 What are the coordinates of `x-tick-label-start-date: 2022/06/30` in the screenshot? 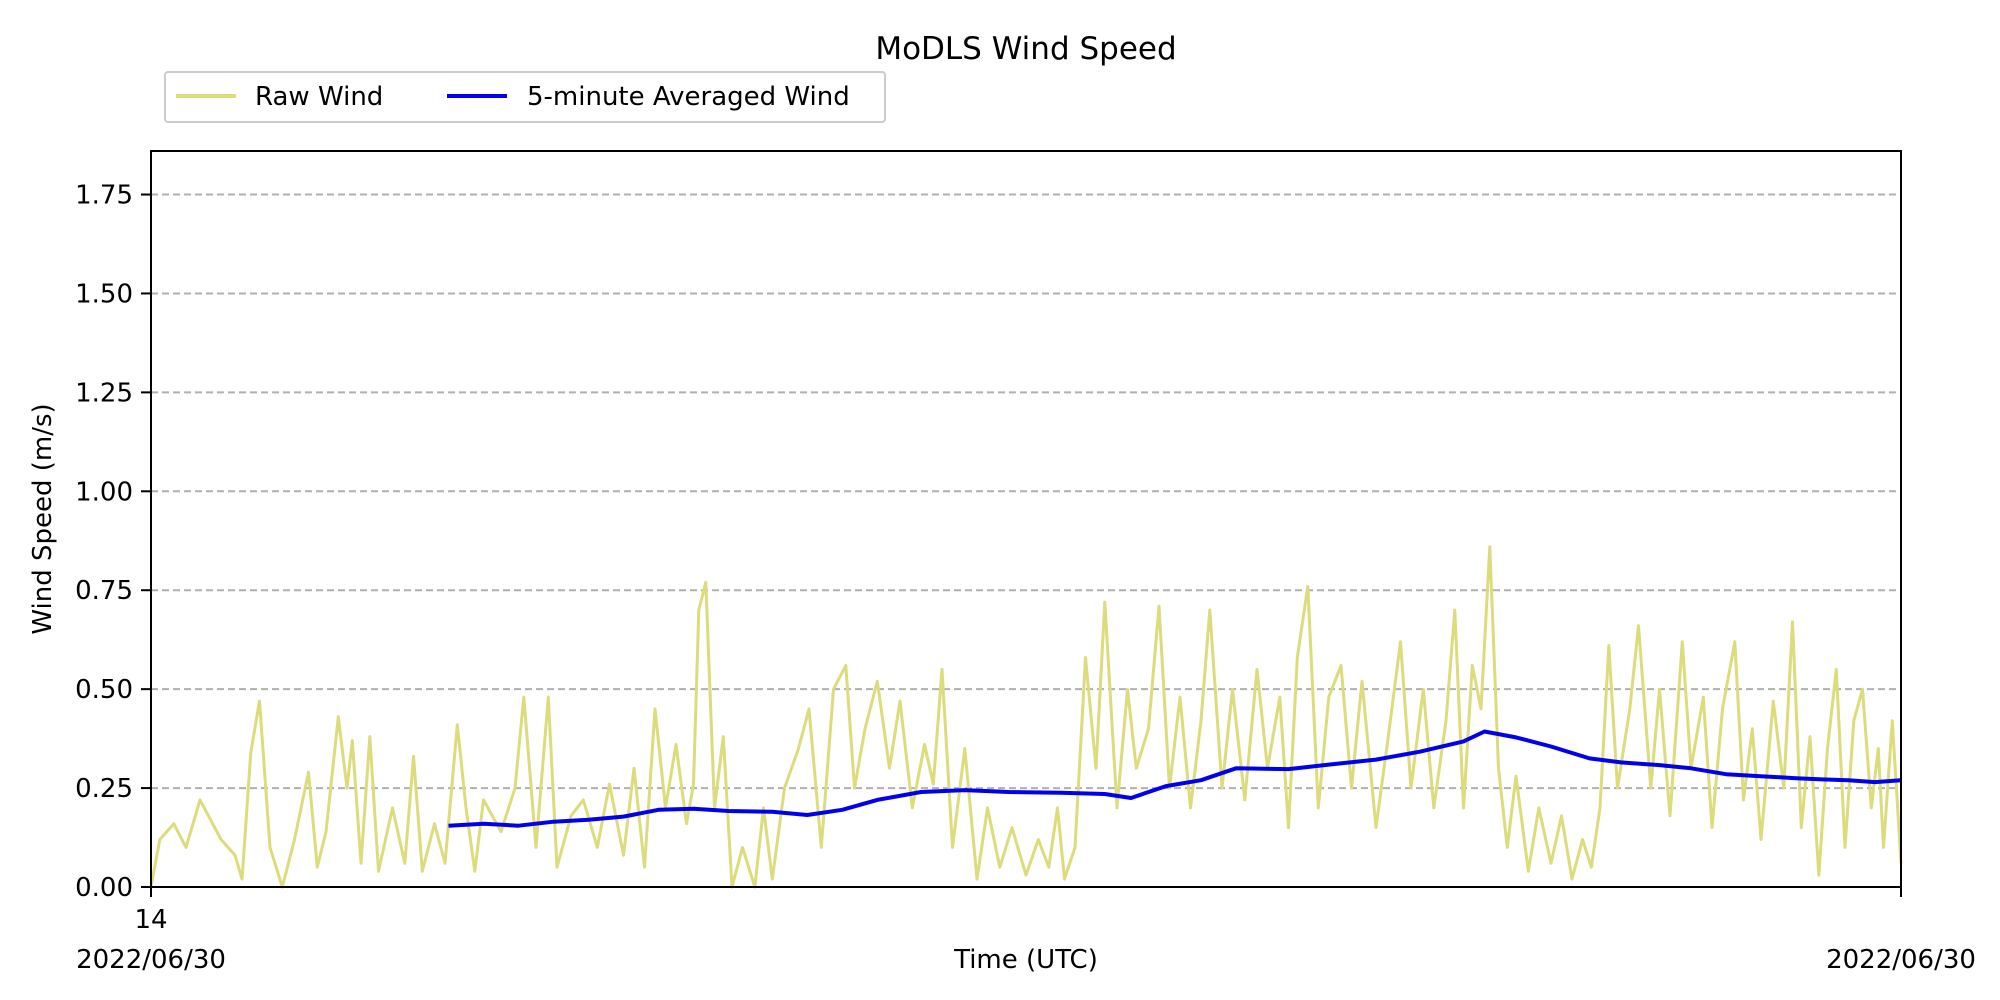 It's located at (151, 960).